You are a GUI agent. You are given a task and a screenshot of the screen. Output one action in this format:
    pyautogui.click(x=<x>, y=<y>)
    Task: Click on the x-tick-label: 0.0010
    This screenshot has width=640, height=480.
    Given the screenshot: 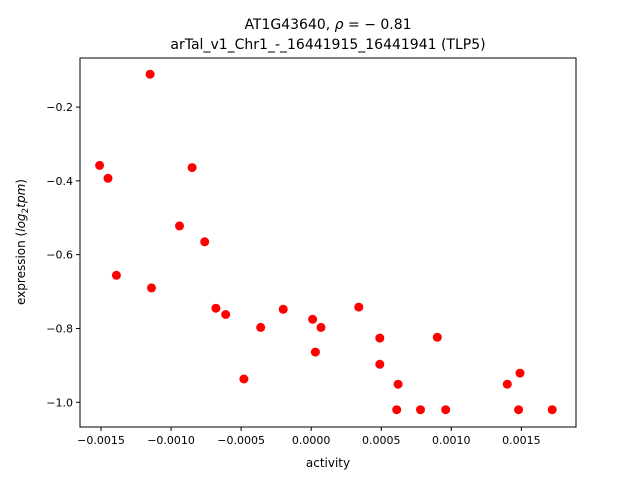 What is the action you would take?
    pyautogui.click(x=451, y=440)
    